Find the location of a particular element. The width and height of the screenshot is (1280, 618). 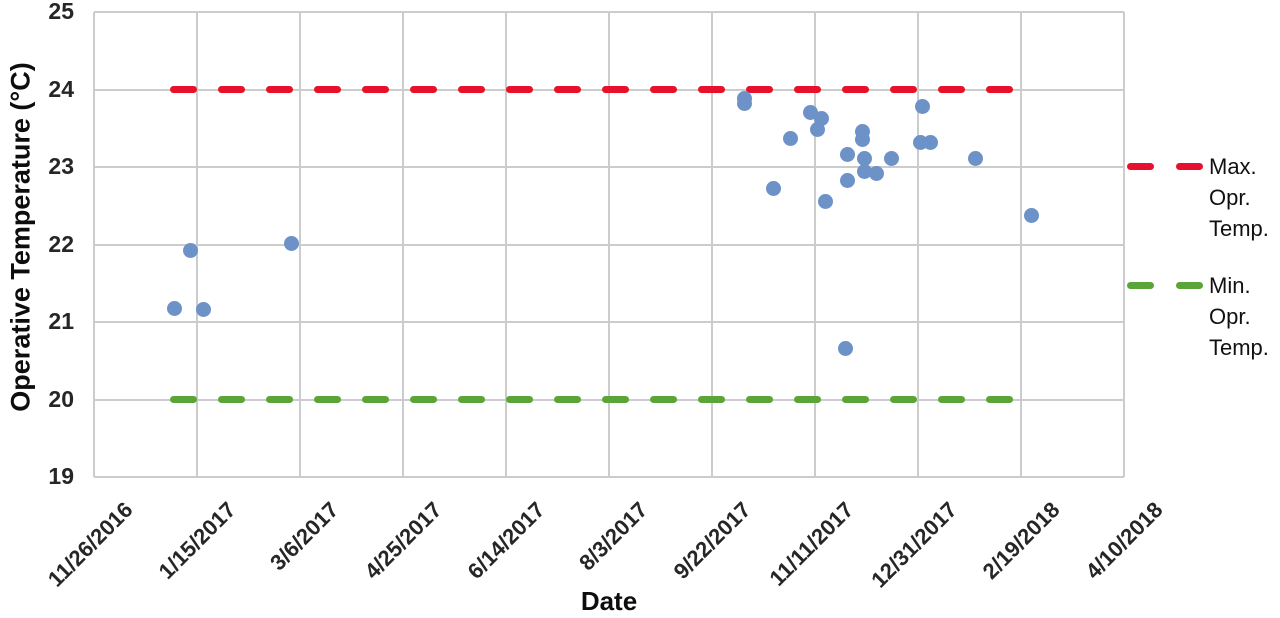

y-tick-label: 19 is located at coordinates (61, 475).